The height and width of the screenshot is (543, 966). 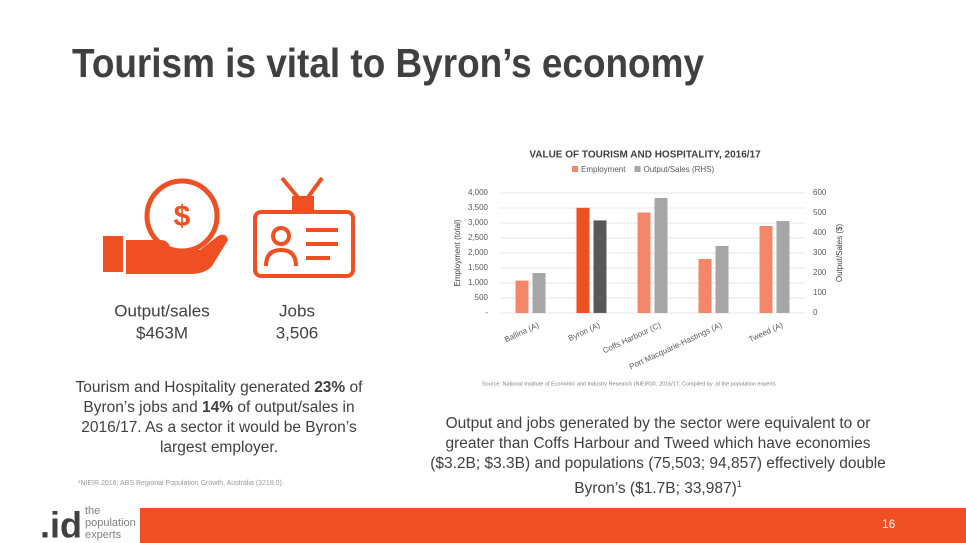 What do you see at coordinates (297, 310) in the screenshot?
I see `kpi-label: Jobs` at bounding box center [297, 310].